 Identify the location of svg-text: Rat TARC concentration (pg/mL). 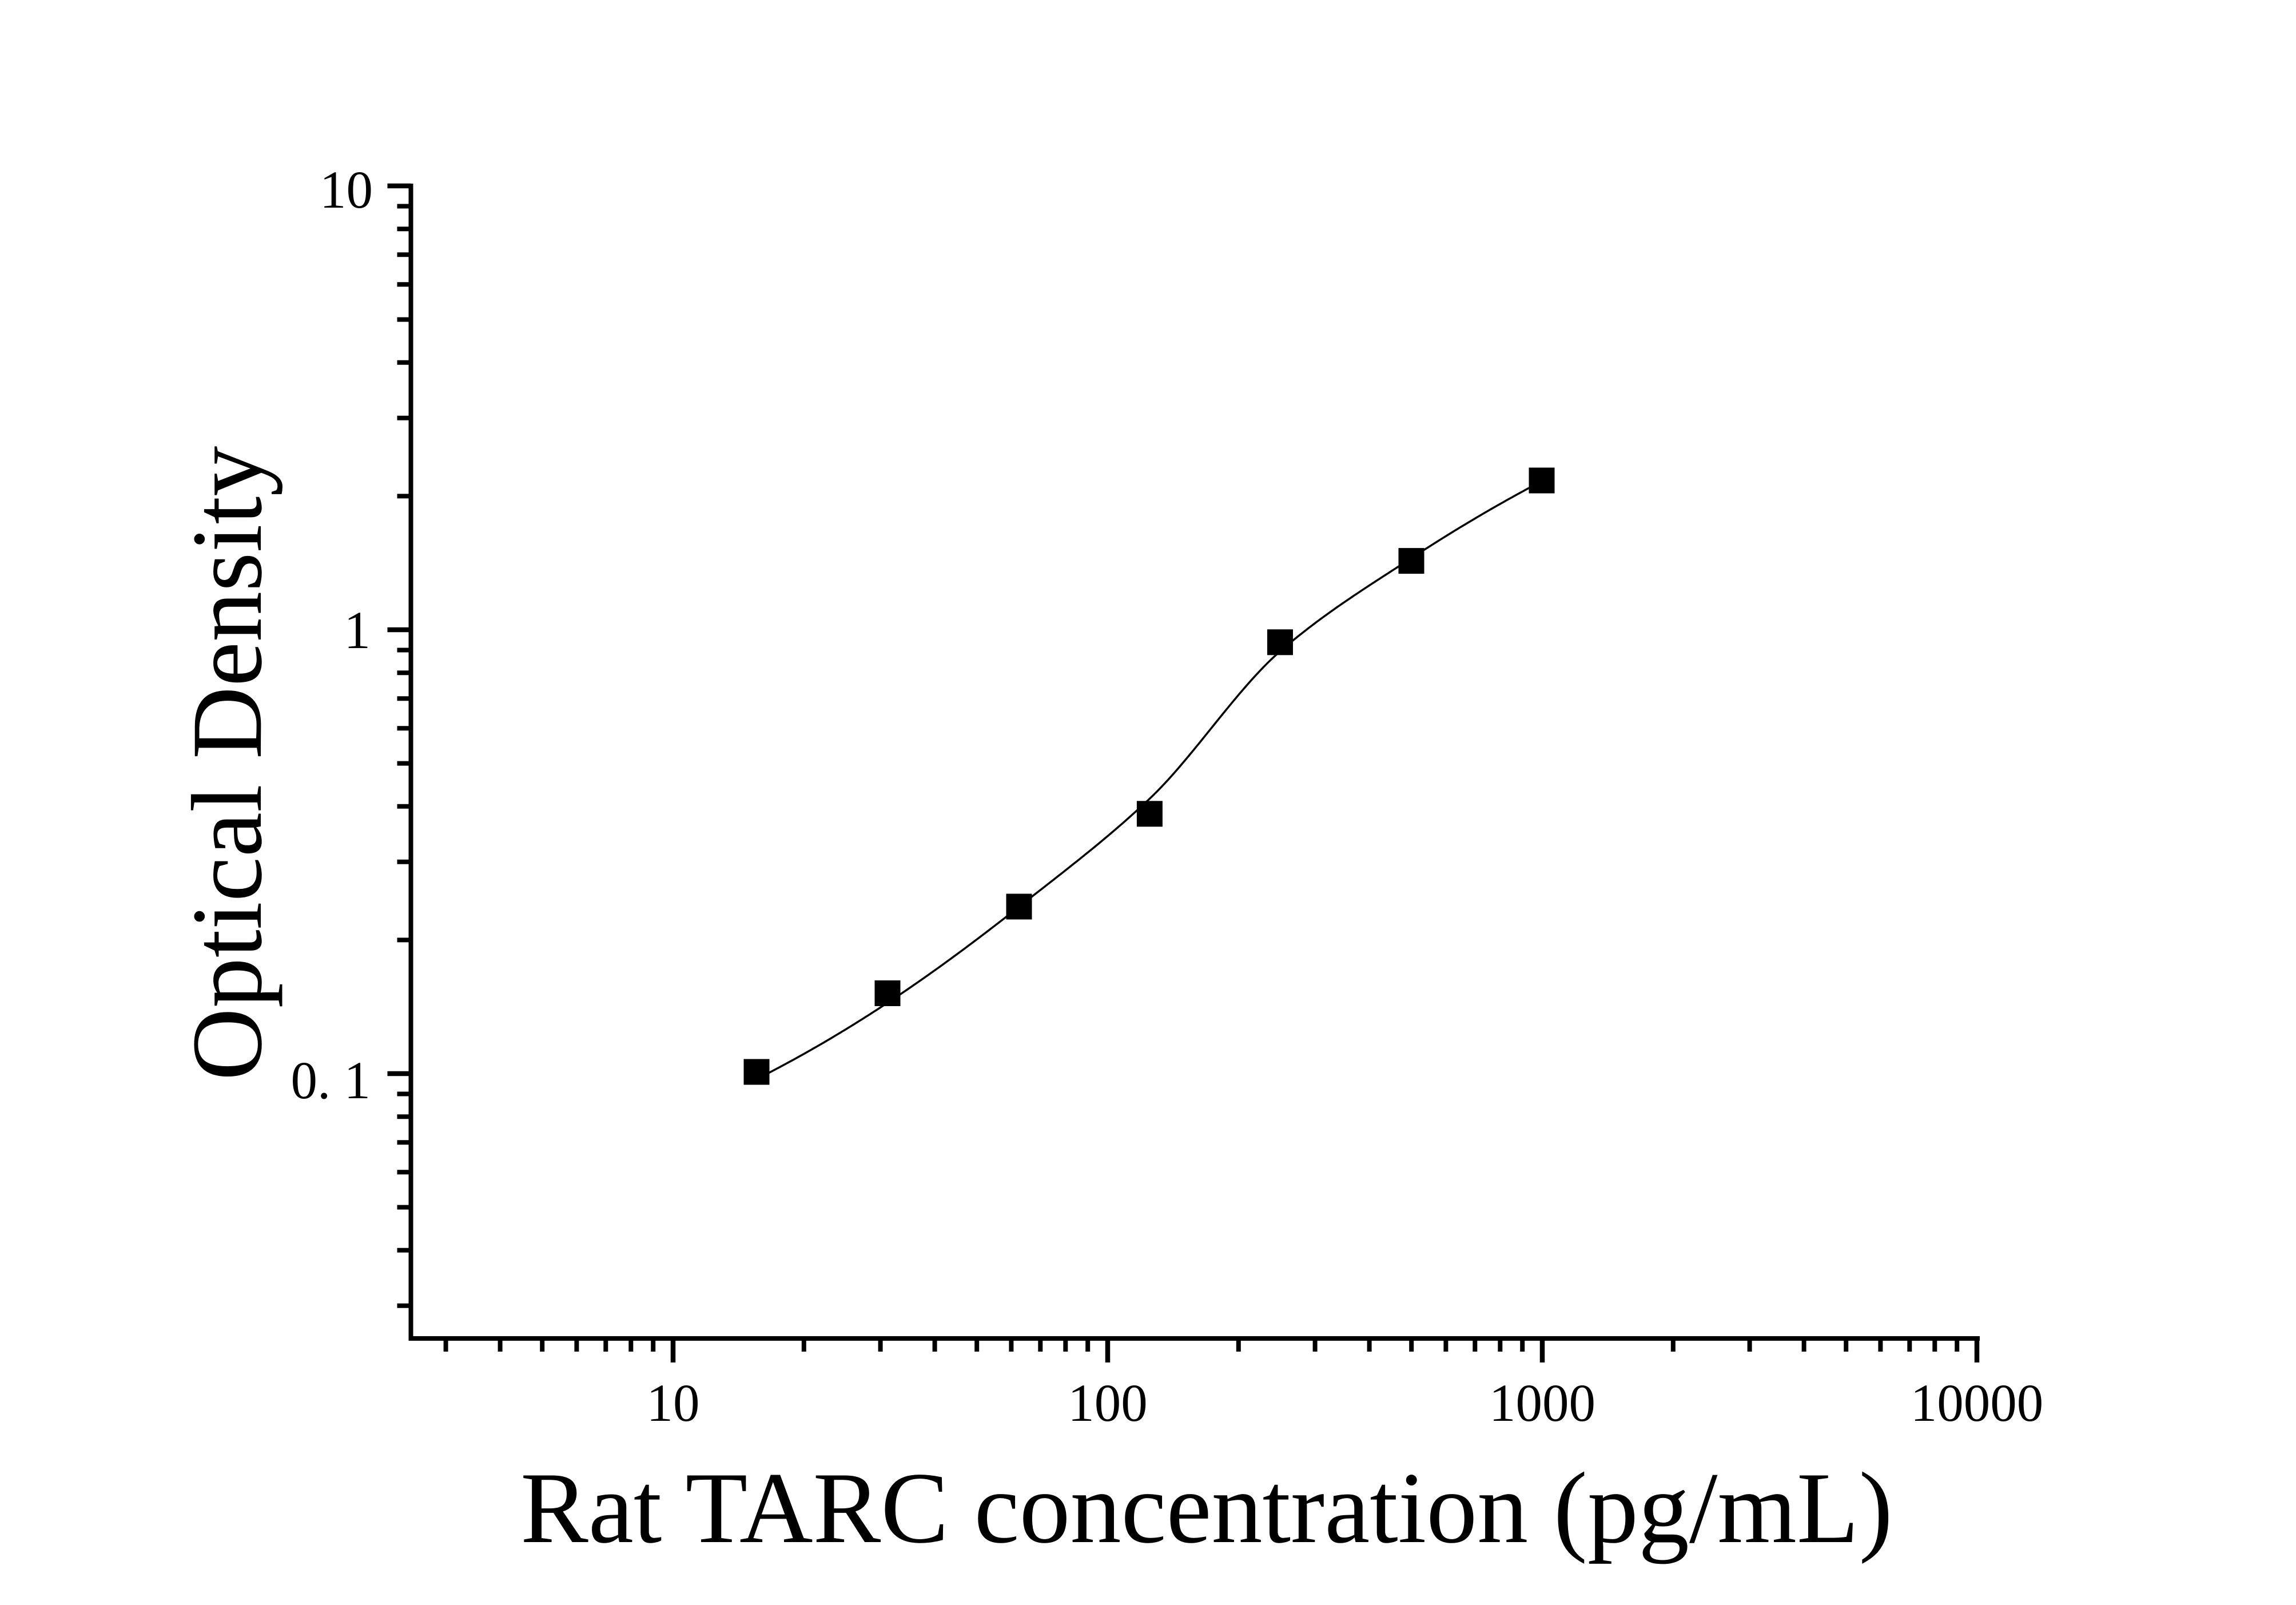
(1206, 1507).